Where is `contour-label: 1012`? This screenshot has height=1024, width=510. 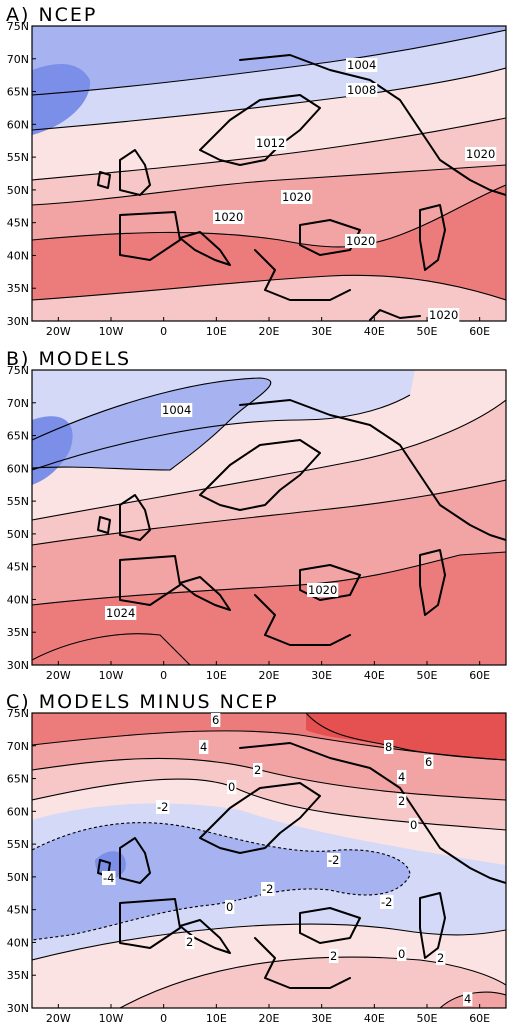 contour-label: 1012 is located at coordinates (270, 143).